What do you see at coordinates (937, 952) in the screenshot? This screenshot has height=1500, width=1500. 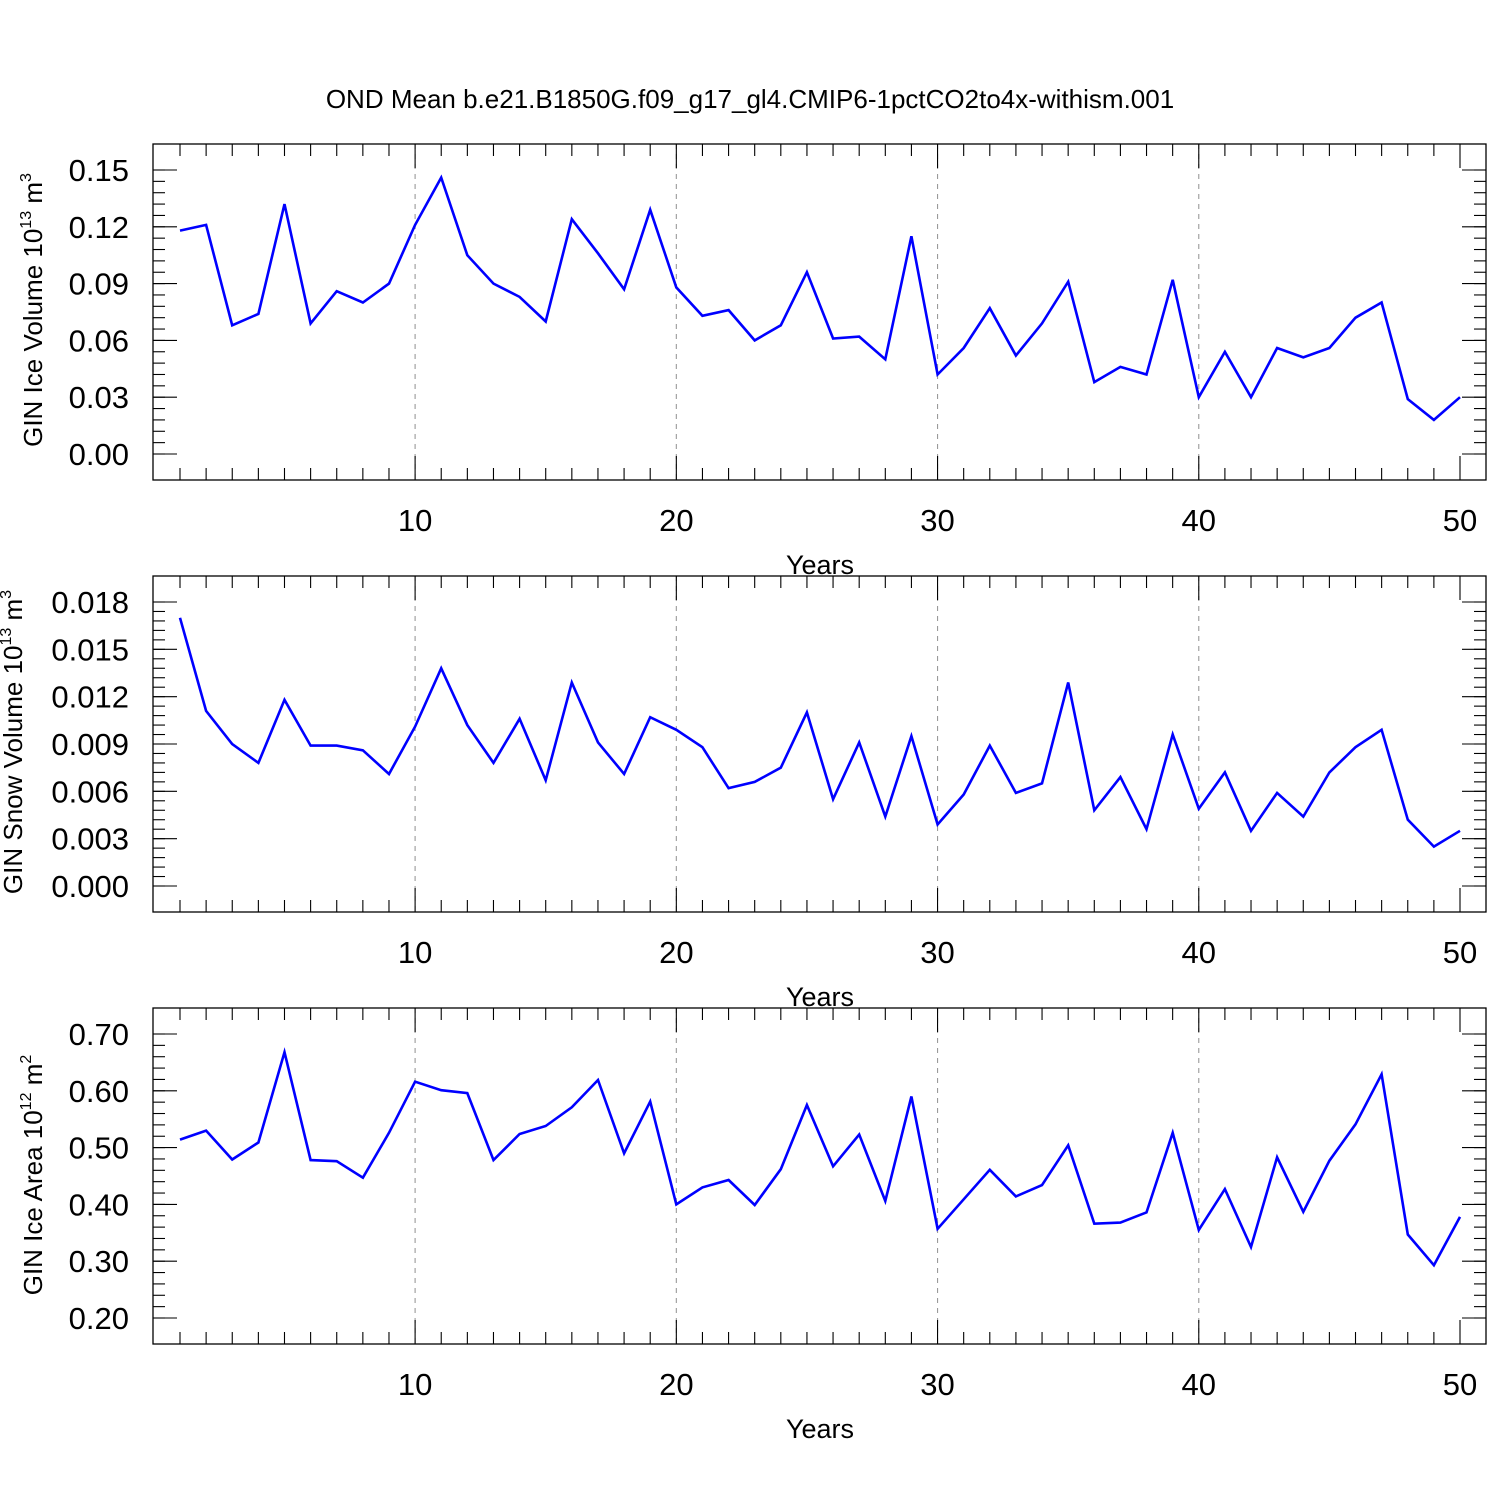 I see `snow-volume-x-tick-label: 30` at bounding box center [937, 952].